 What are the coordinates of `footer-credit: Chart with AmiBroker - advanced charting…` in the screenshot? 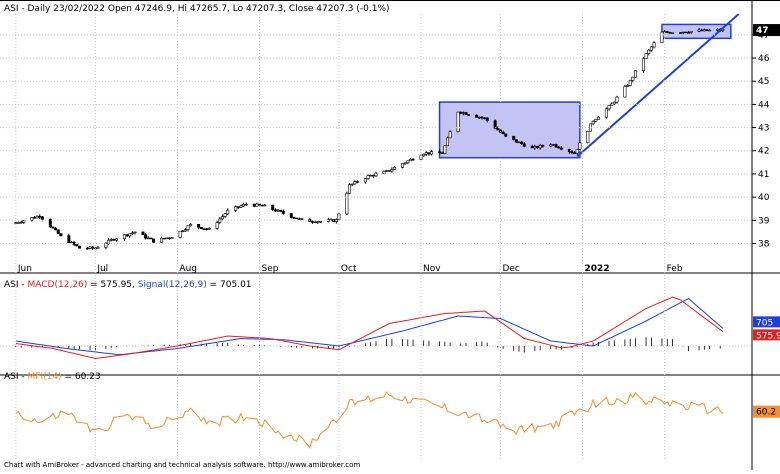 It's located at (182, 465).